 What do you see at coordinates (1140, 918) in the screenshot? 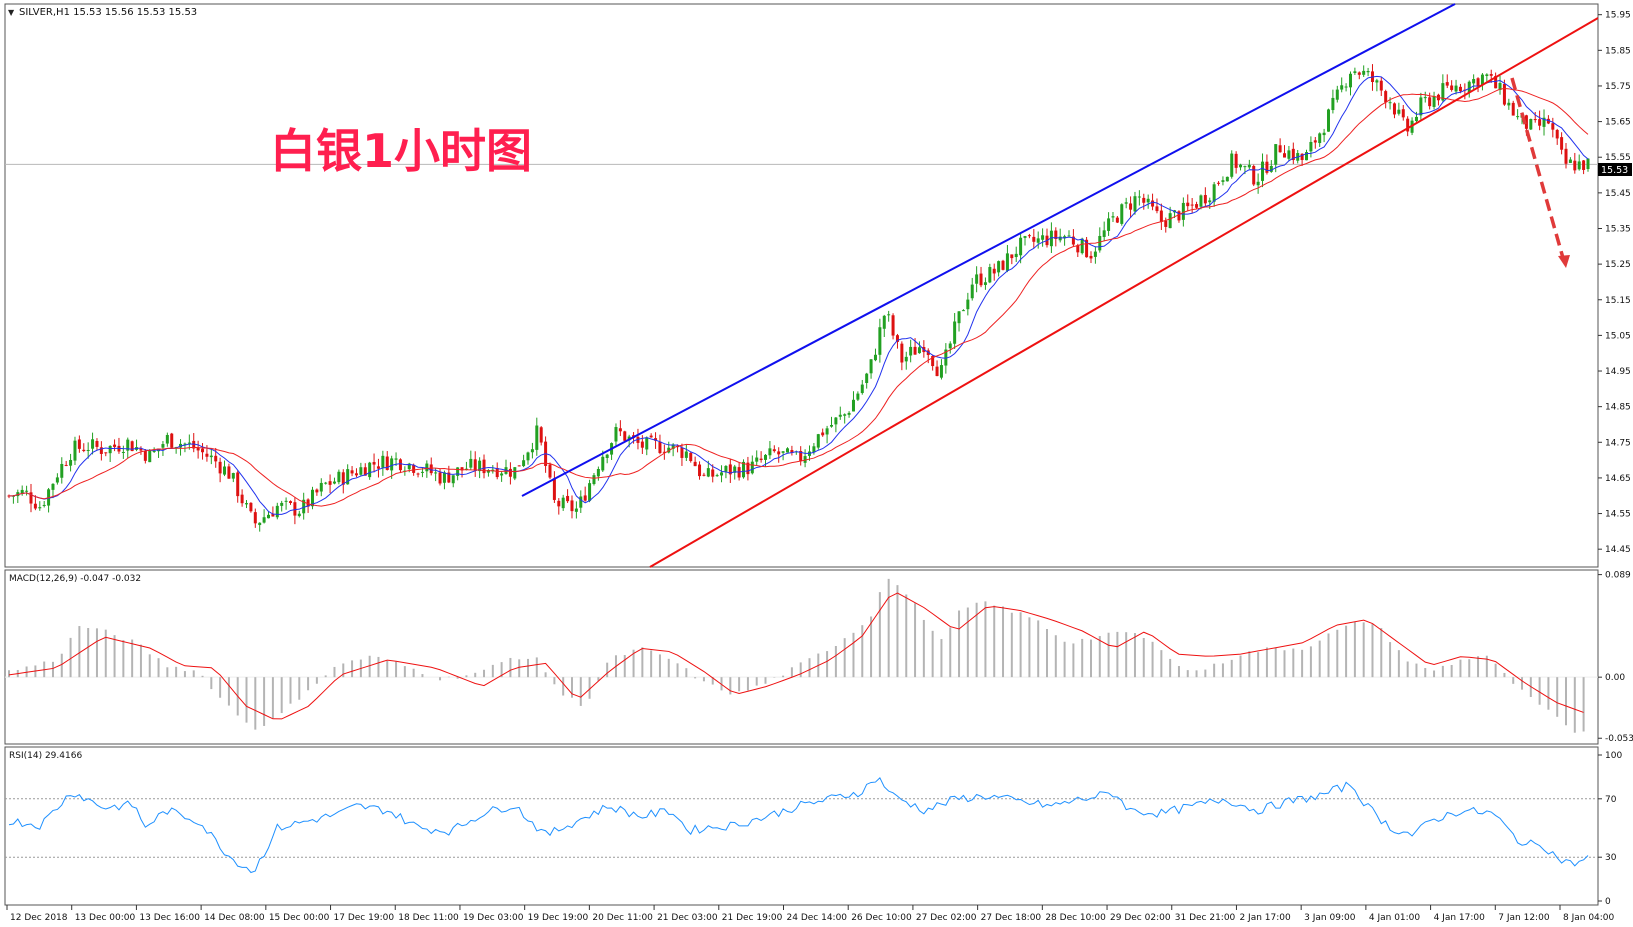
I see `time-tick-label: 29 Dec 02:00` at bounding box center [1140, 918].